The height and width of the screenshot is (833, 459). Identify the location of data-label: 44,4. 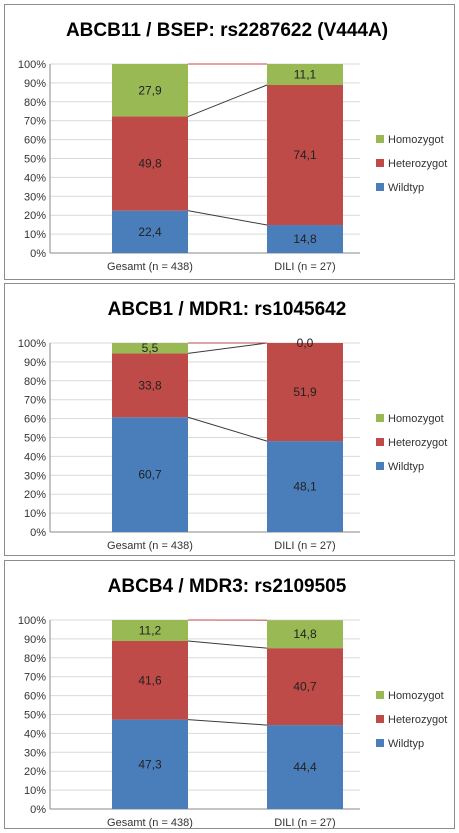
(305, 767).